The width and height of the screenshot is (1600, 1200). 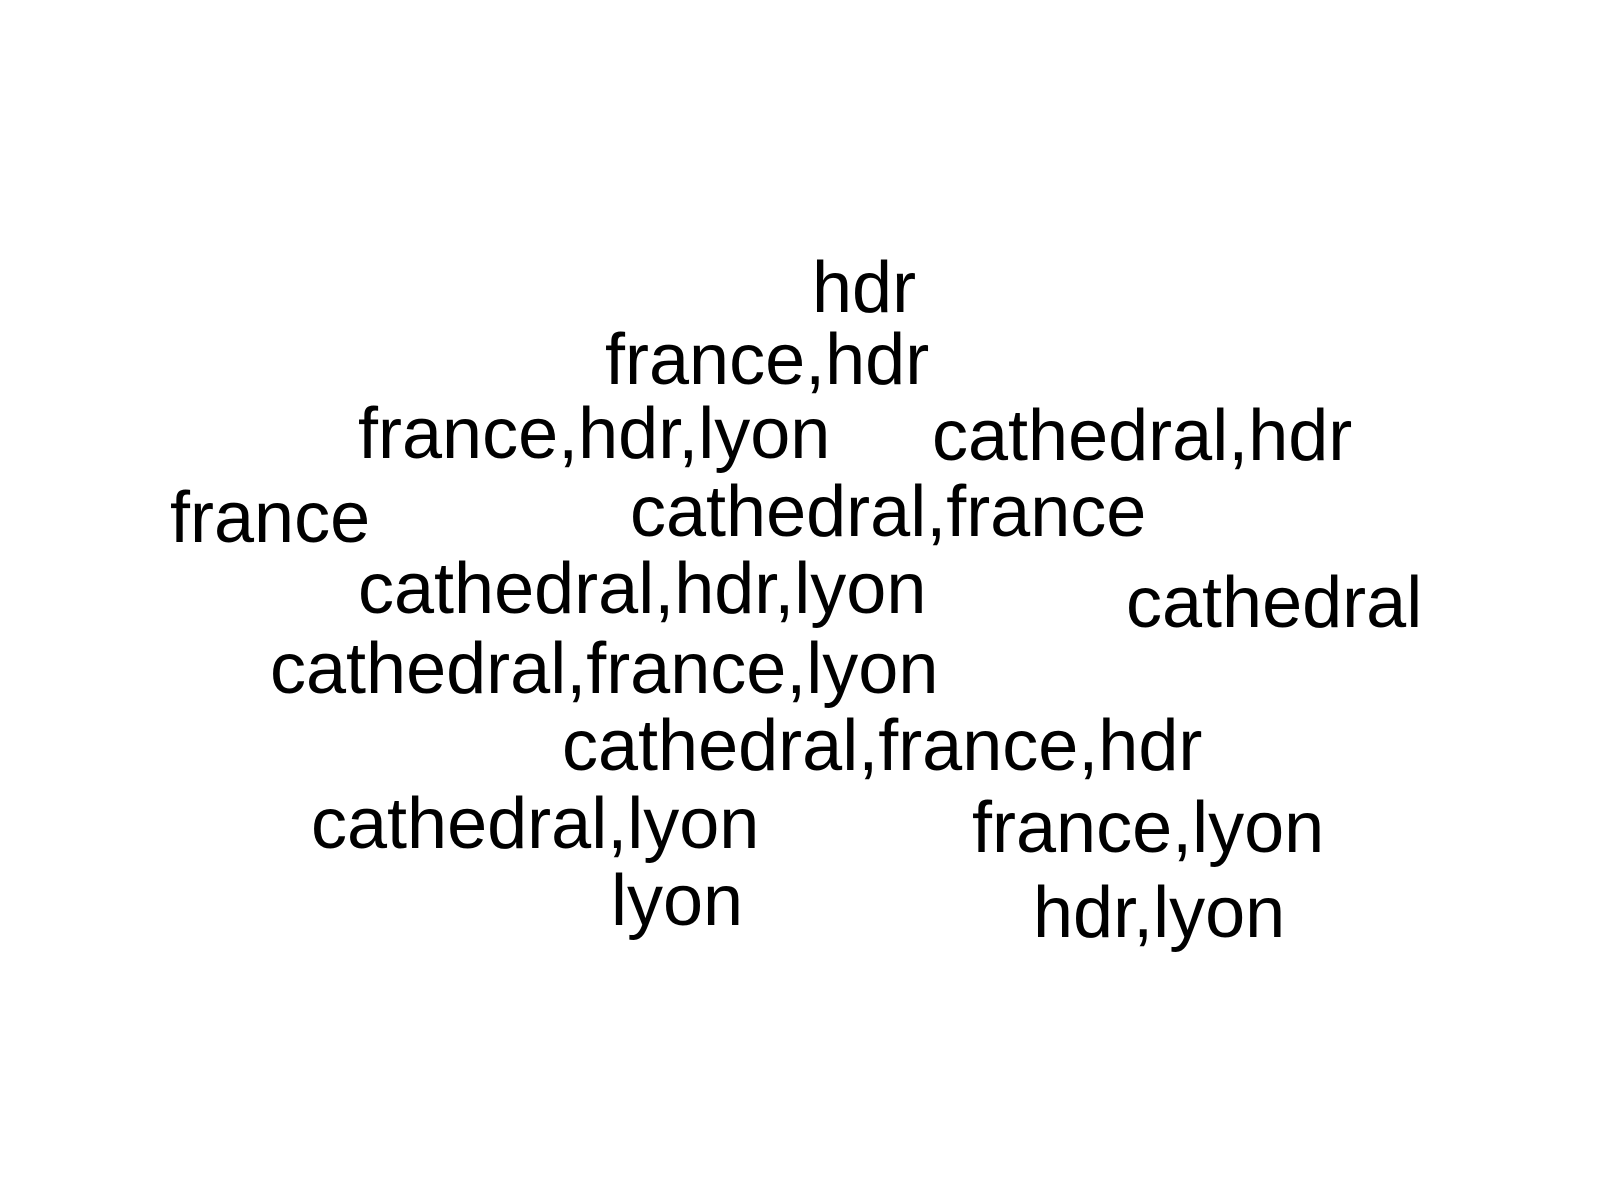 I want to click on word-cathedral-hdr: cathedral,hdr, so click(x=1142, y=436).